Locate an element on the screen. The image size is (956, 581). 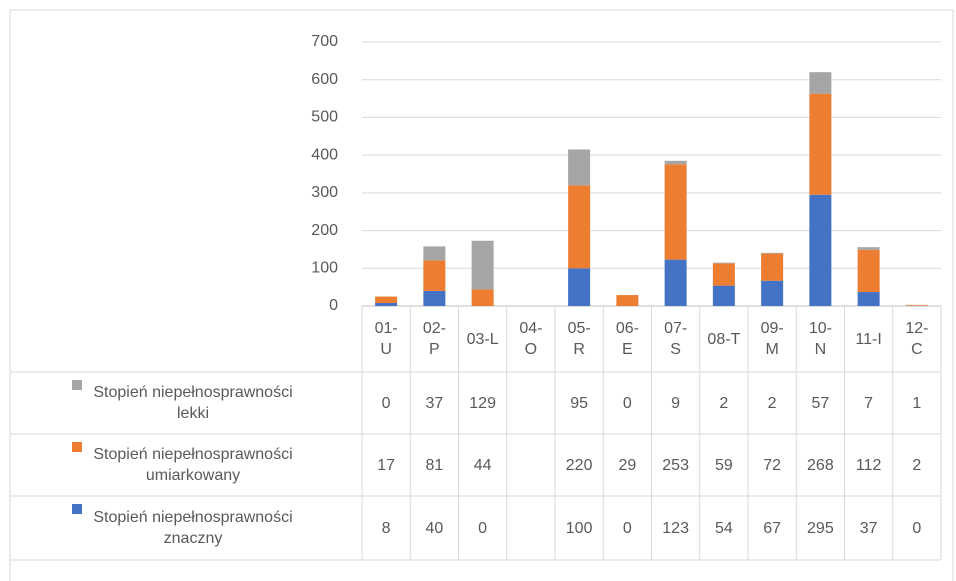
x-tick-label: 02-P is located at coordinates (434, 339).